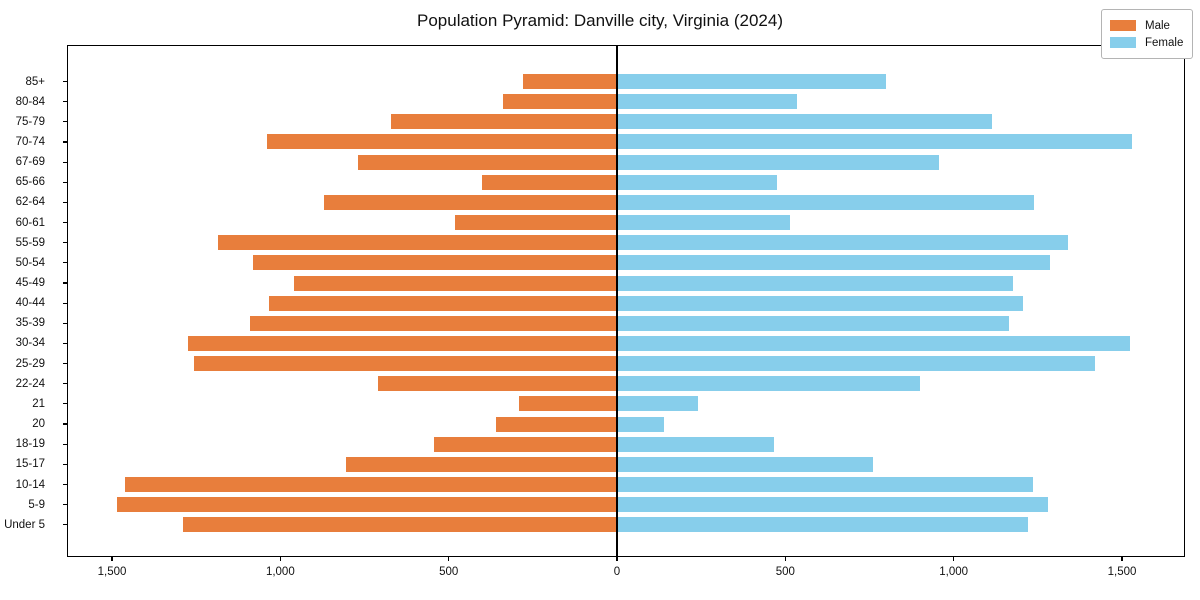  What do you see at coordinates (30, 242) in the screenshot?
I see `y-tick-label: 55-59` at bounding box center [30, 242].